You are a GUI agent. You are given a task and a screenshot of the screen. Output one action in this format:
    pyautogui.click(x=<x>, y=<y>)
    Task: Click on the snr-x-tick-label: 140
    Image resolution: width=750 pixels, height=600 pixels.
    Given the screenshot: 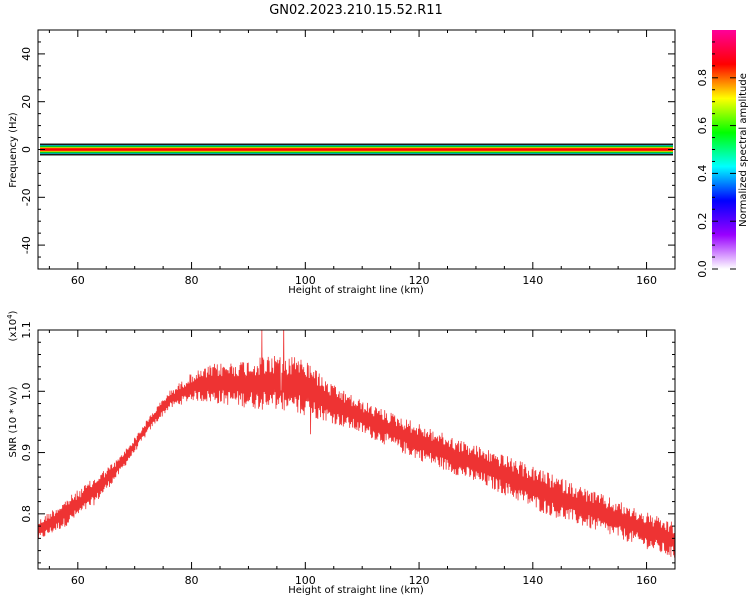 What is the action you would take?
    pyautogui.click(x=532, y=580)
    